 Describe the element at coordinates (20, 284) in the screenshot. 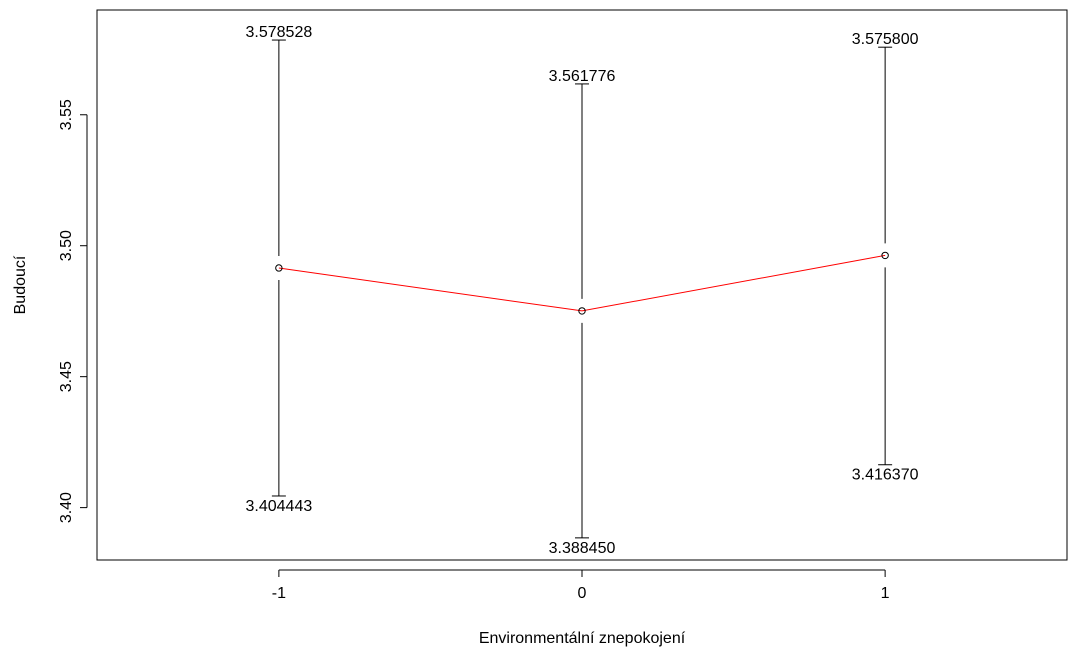

I see `y-axis-title: Budoucí` at that location.